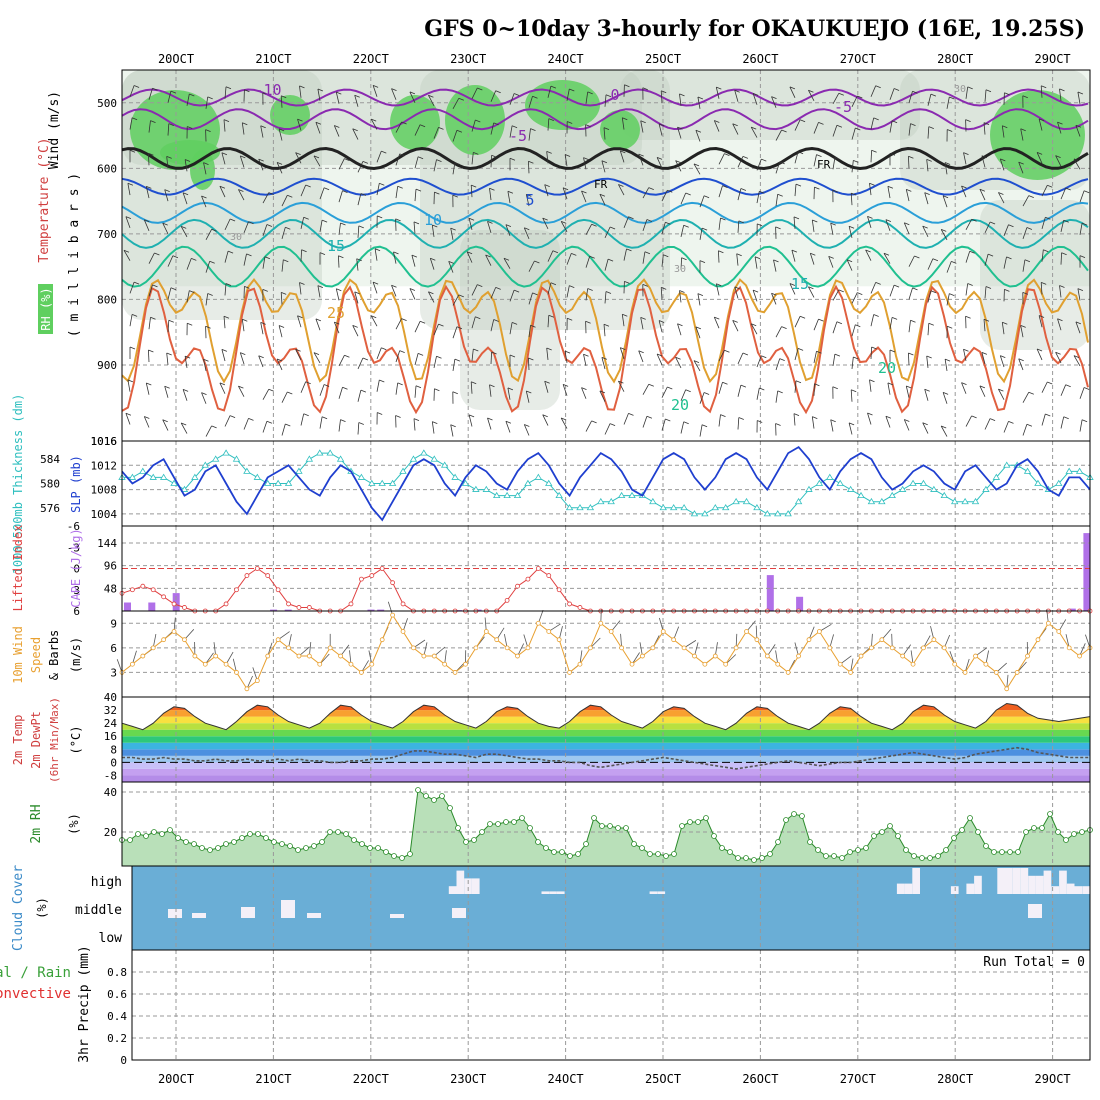 The width and height of the screenshot is (1100, 1100). Describe the element at coordinates (117, 994) in the screenshot. I see `y-tick-label: 0.6` at that location.